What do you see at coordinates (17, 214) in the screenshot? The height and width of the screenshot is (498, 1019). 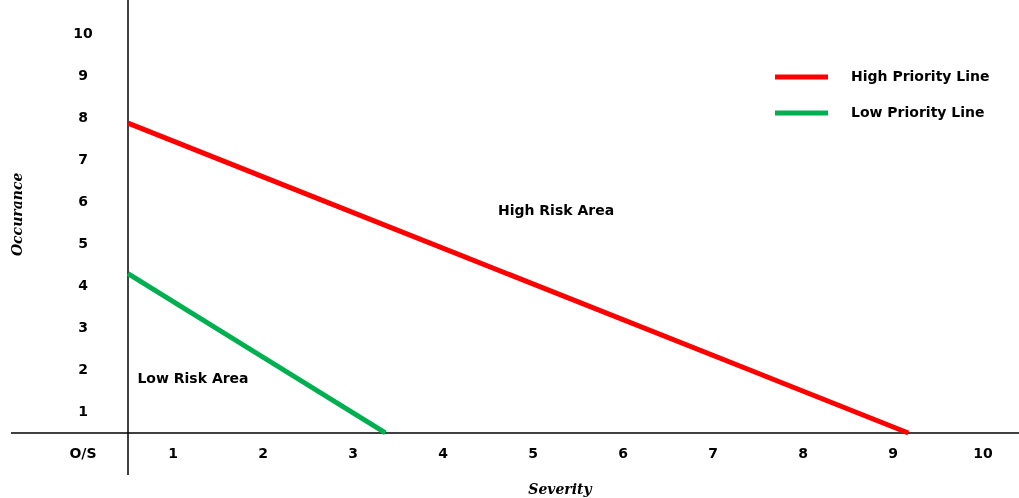 I see `y-axis-title: Occurance` at bounding box center [17, 214].